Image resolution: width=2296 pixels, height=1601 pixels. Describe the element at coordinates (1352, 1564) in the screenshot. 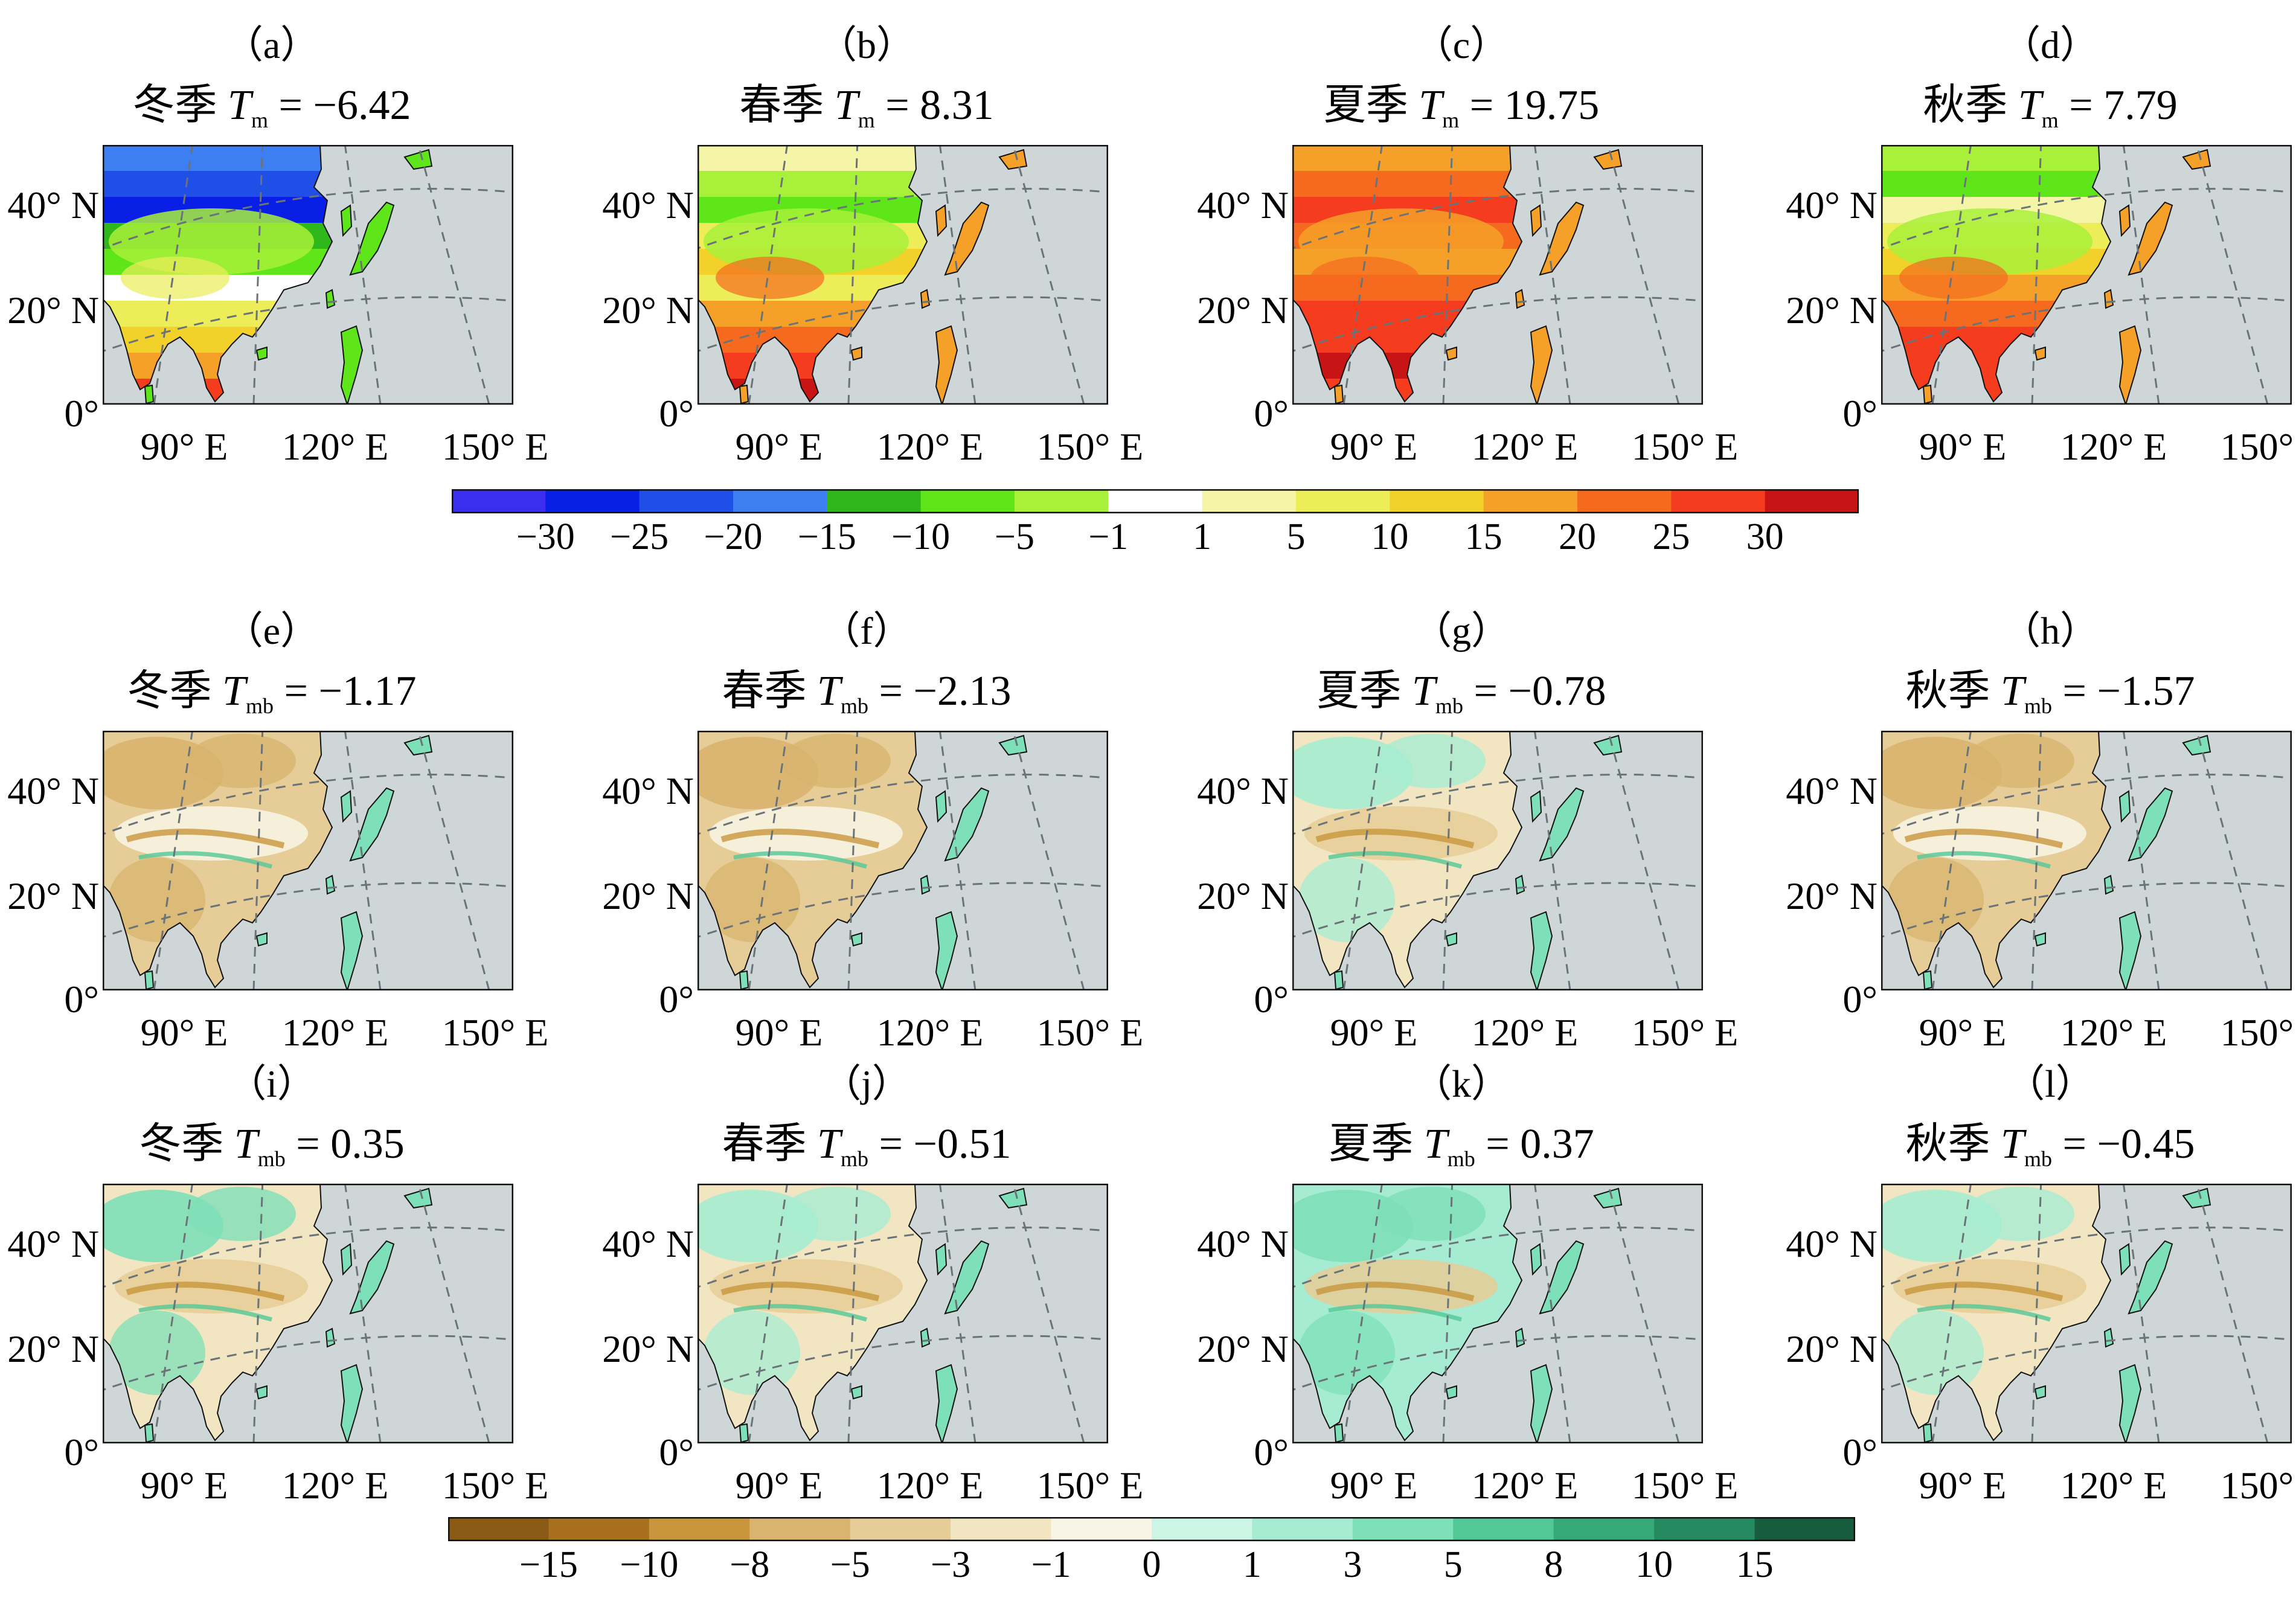

I see `colorbar-tick-label: 3` at that location.